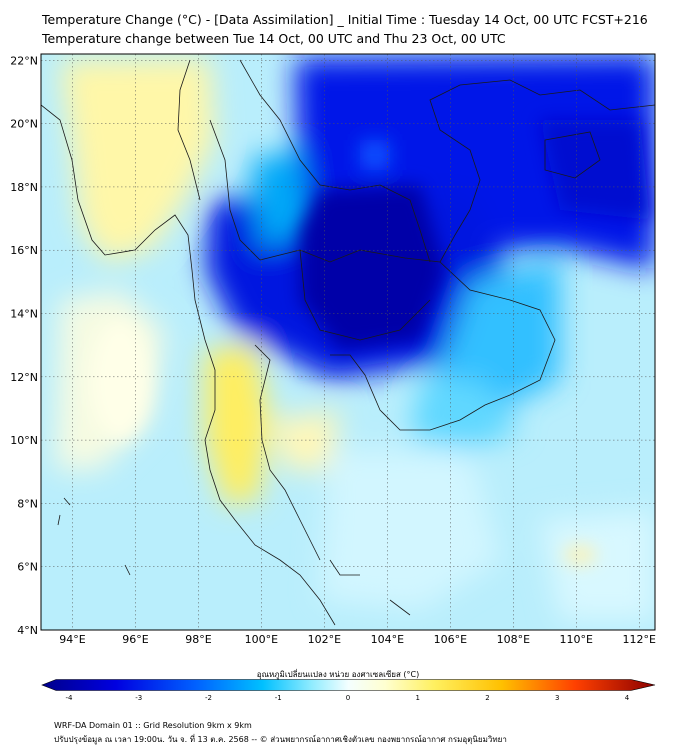 This screenshot has width=676, height=756. Describe the element at coordinates (24, 187) in the screenshot. I see `latitude-label: 18°N` at that location.